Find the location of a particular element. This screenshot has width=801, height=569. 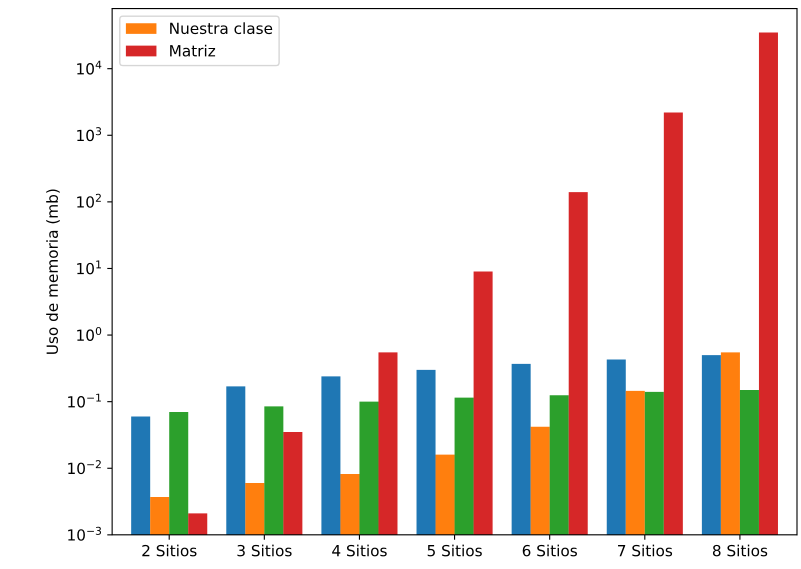

x-tick-label: 3 Sitios is located at coordinates (264, 550).